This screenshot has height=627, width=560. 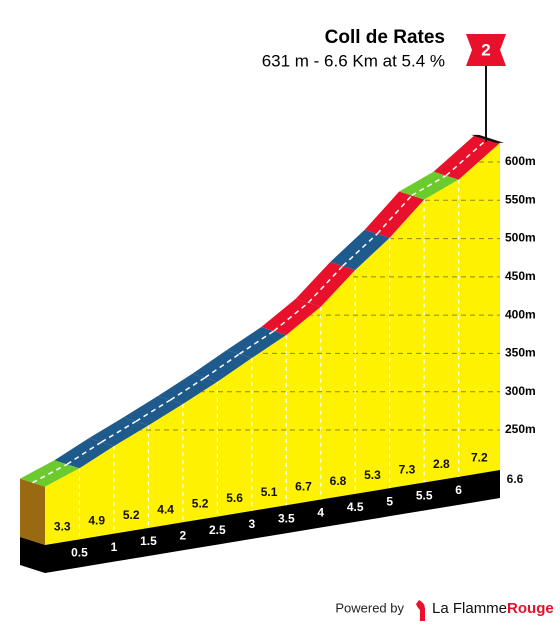 I want to click on distance-label: 5, so click(x=389, y=501).